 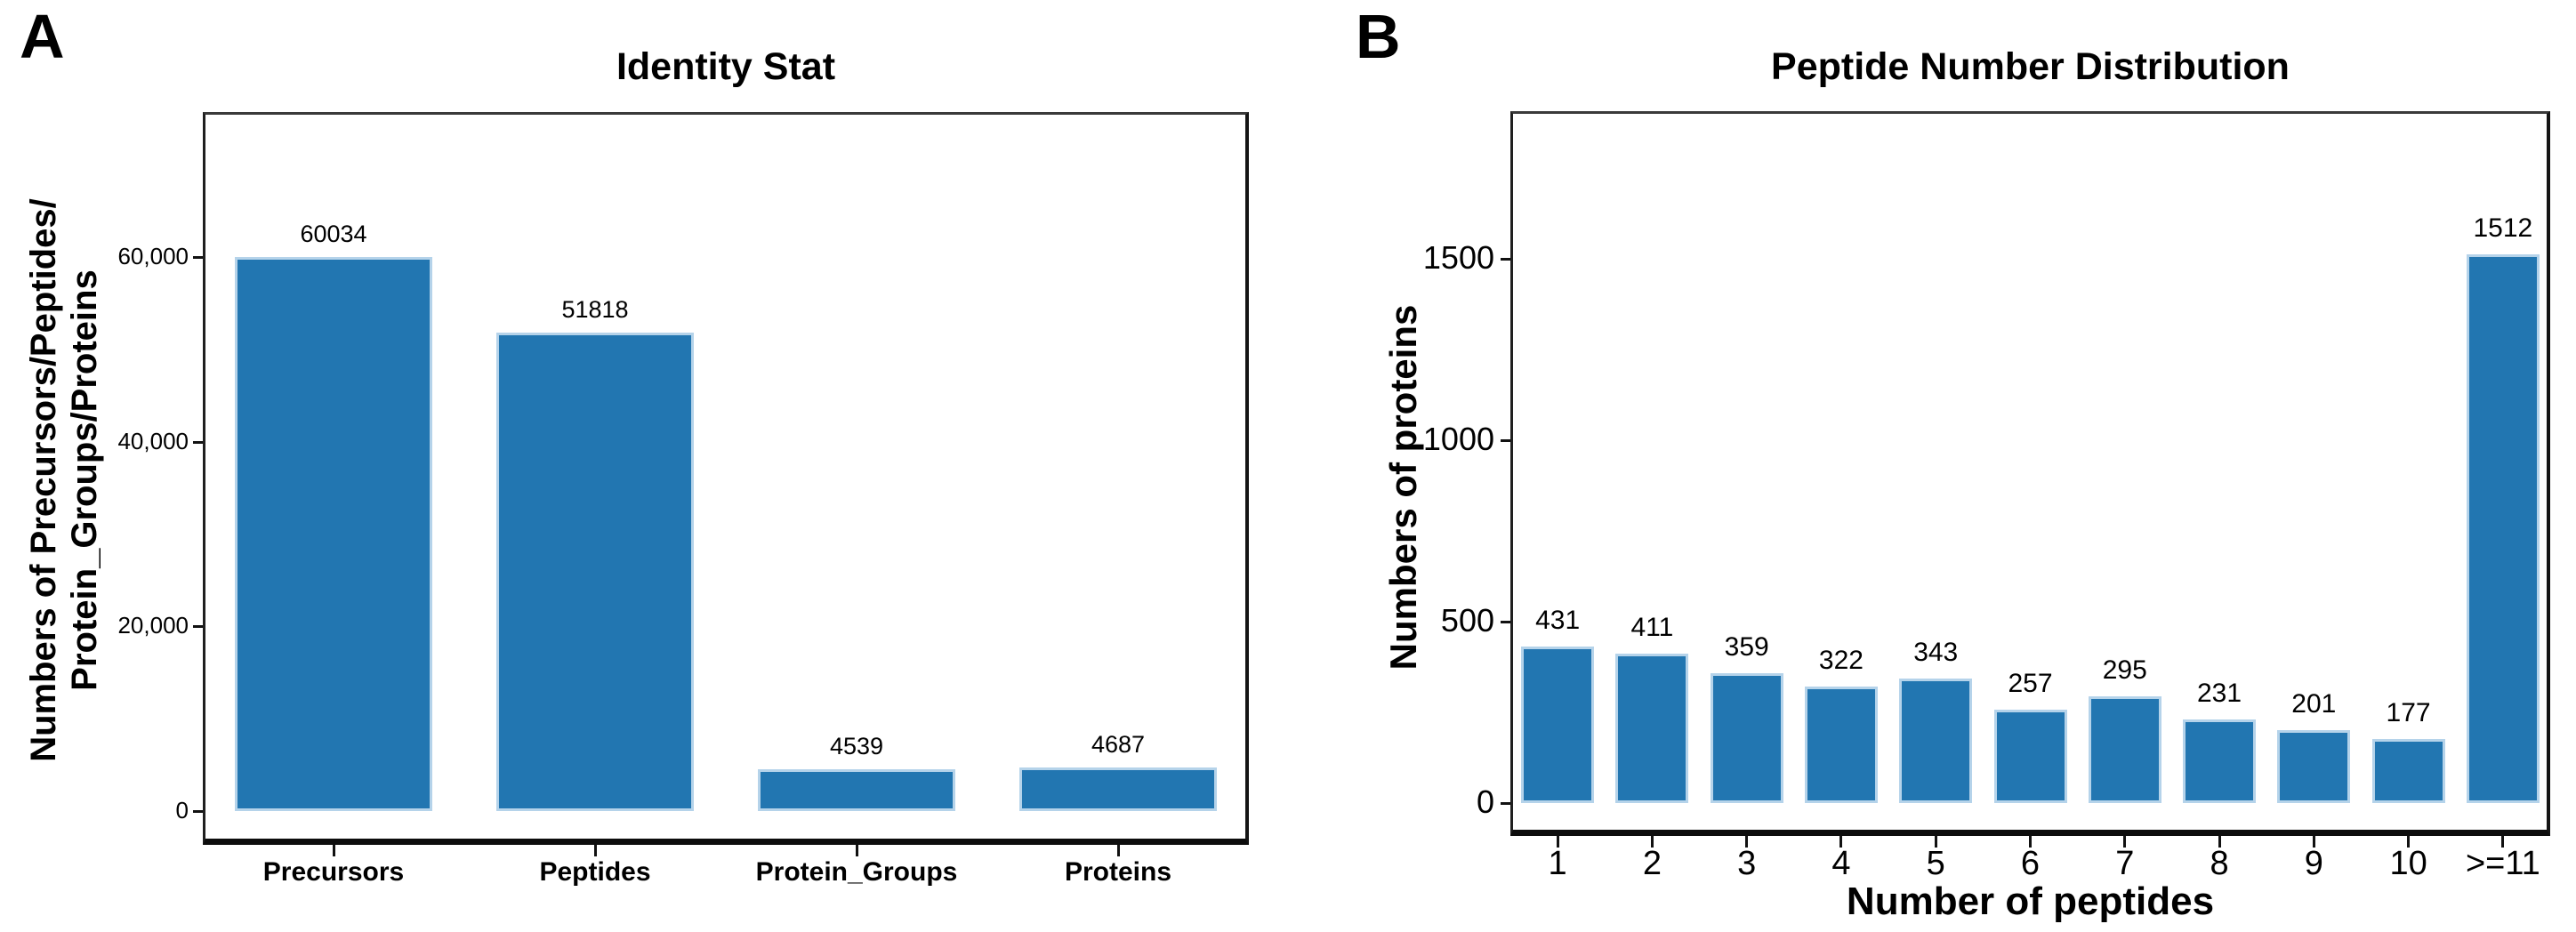 I want to click on bar-value-label: 1512, so click(x=2503, y=228).